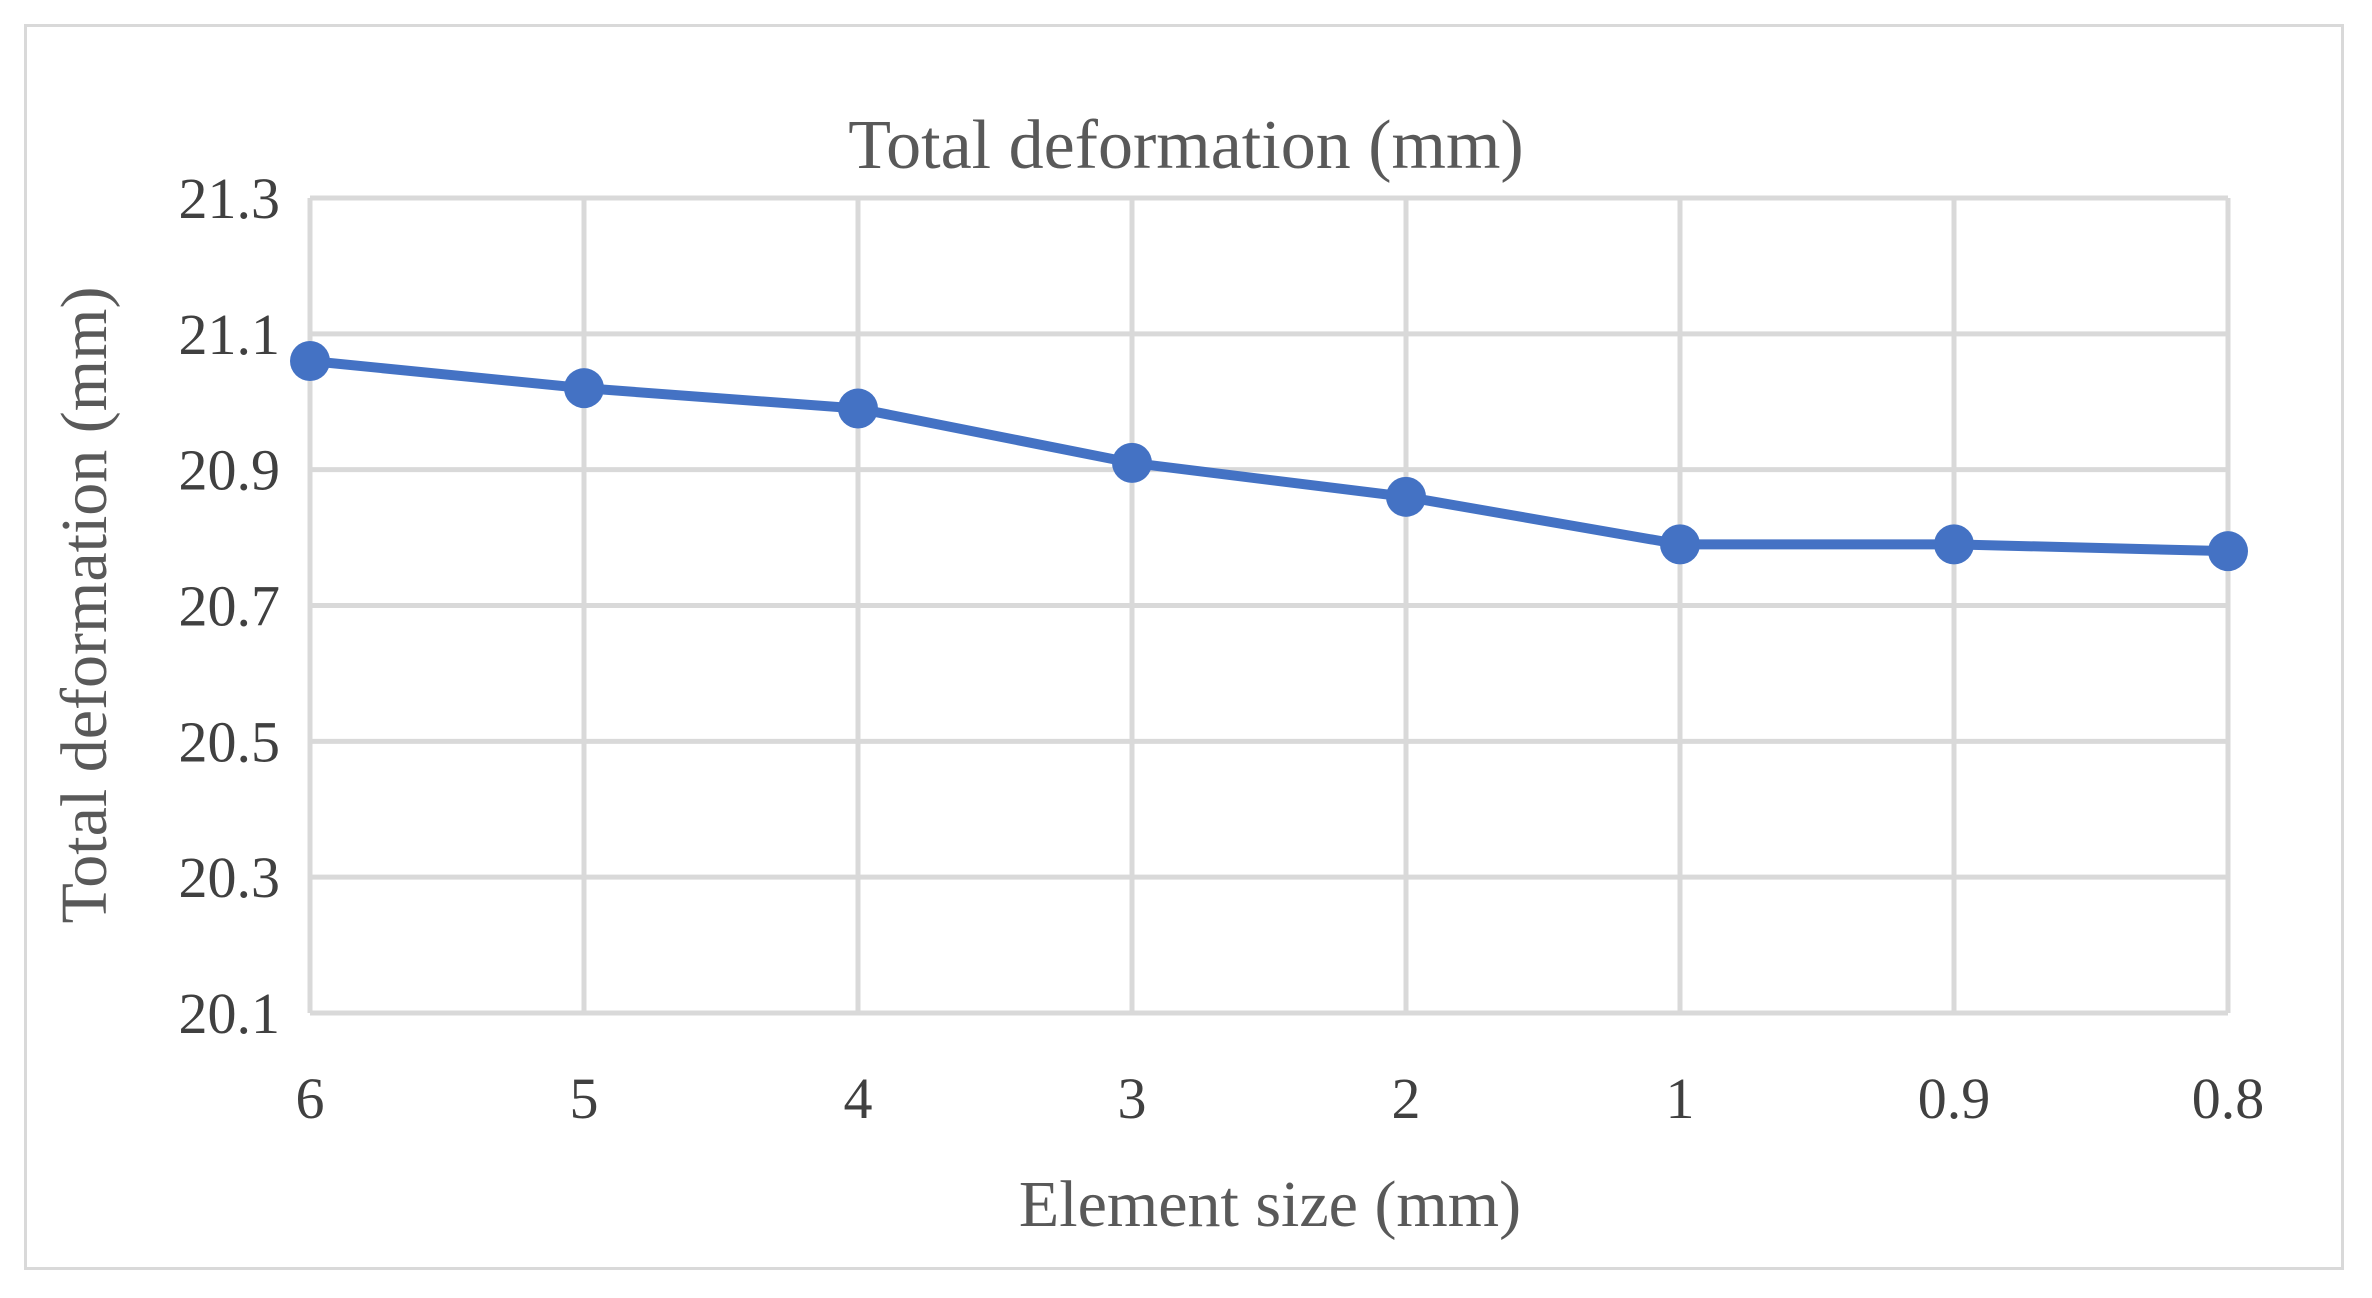 The image size is (2372, 1298). Describe the element at coordinates (310, 1098) in the screenshot. I see `x-tick-label: 6` at that location.